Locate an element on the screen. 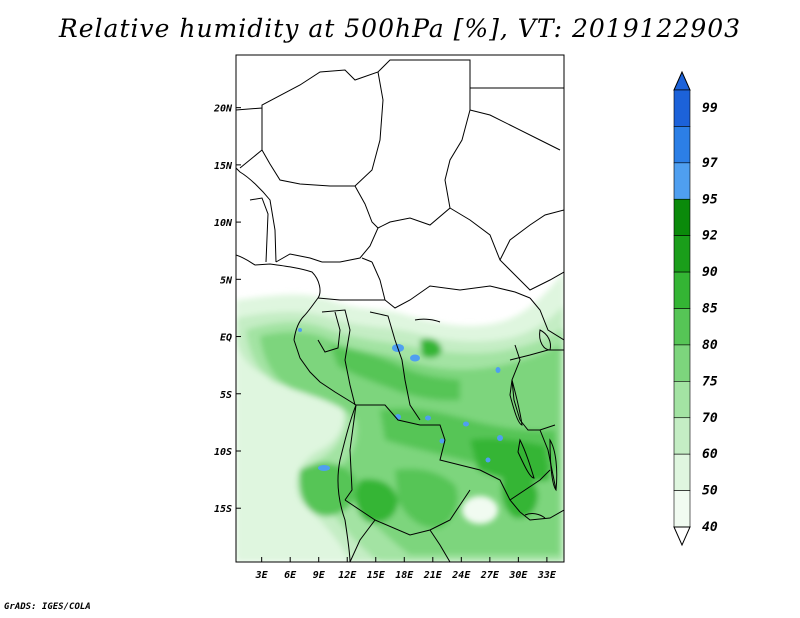 This screenshot has height=618, width=800. colorbar-label: 50 is located at coordinates (710, 491).